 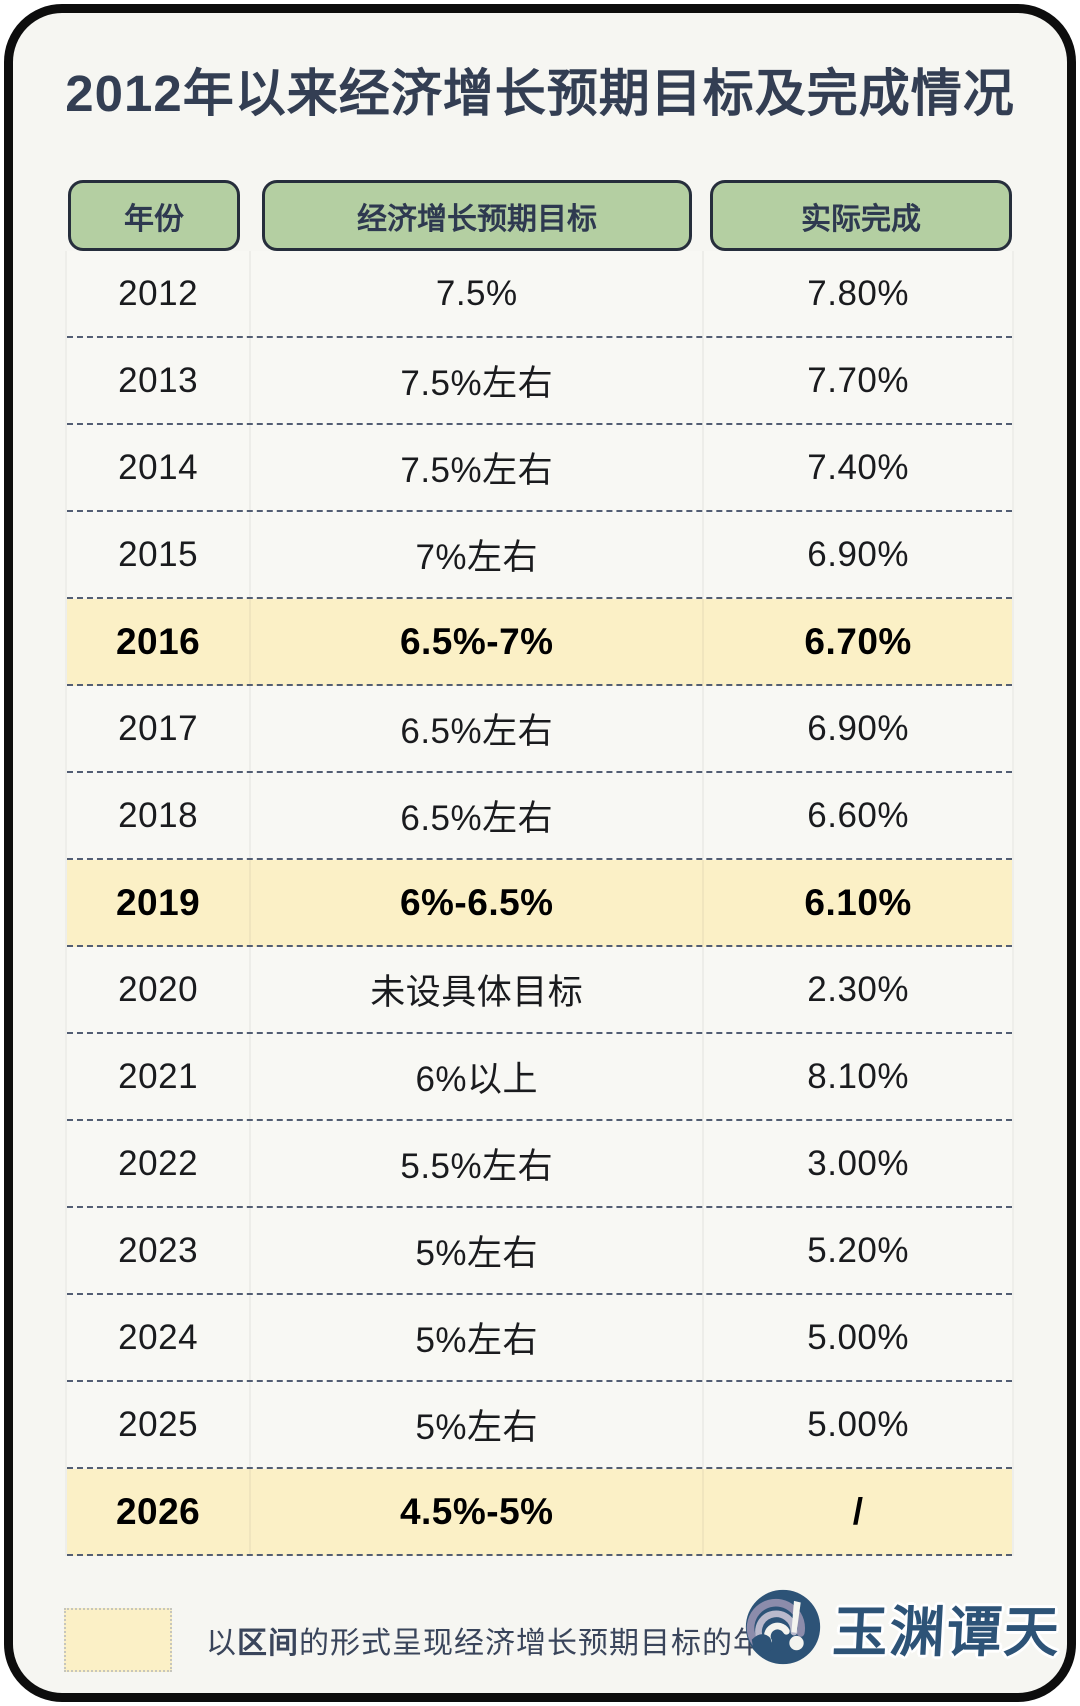 I want to click on year-cell: 2025, so click(x=158, y=1424).